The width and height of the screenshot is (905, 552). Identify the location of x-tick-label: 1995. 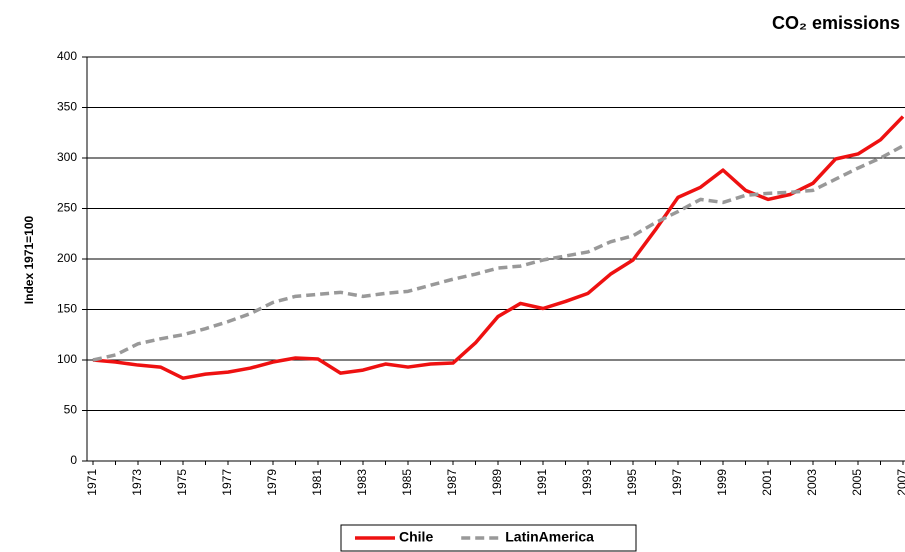
(632, 482).